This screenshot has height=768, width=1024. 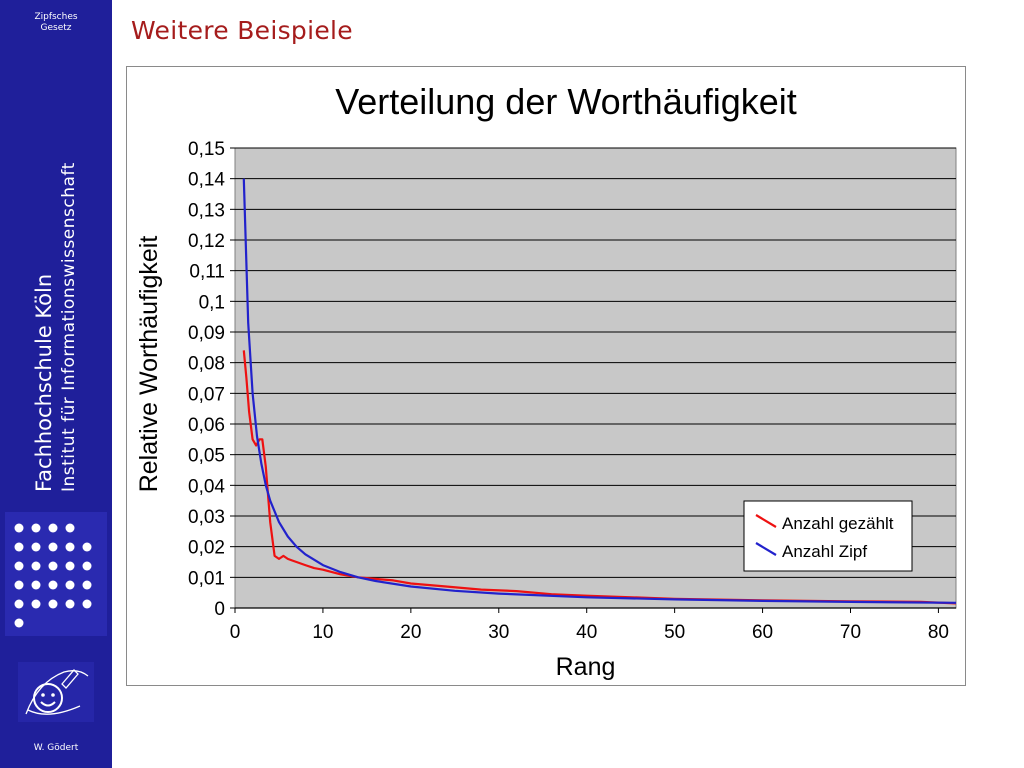 What do you see at coordinates (762, 632) in the screenshot?
I see `x-tick-label: 60` at bounding box center [762, 632].